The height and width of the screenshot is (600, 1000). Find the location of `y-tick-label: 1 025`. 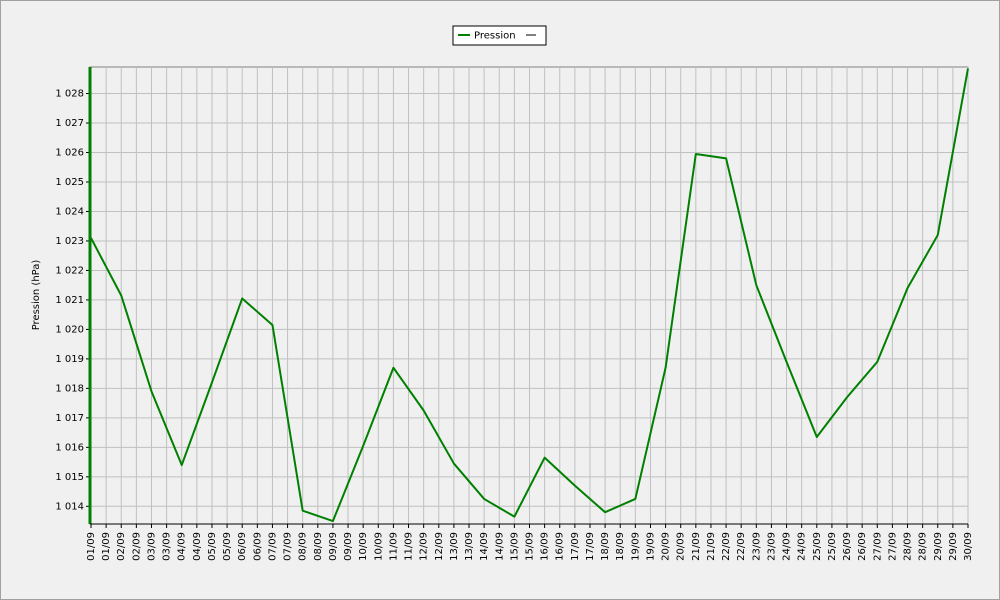

y-tick-label: 1 025 is located at coordinates (69, 182).